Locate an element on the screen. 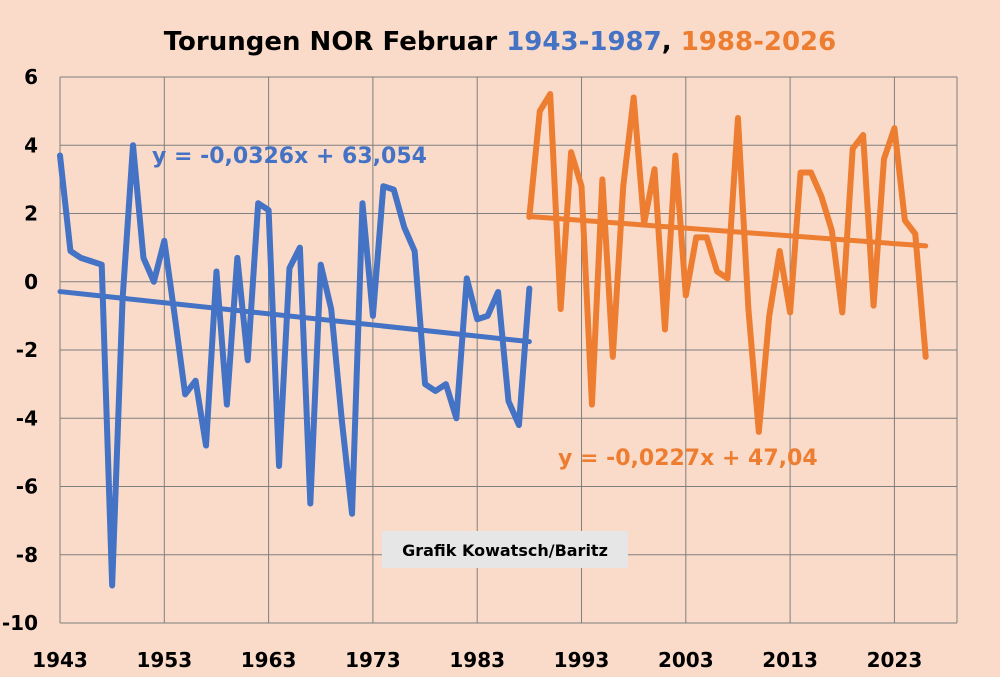  credit-box: Grafik Kowatsch/Baritz is located at coordinates (505, 549).